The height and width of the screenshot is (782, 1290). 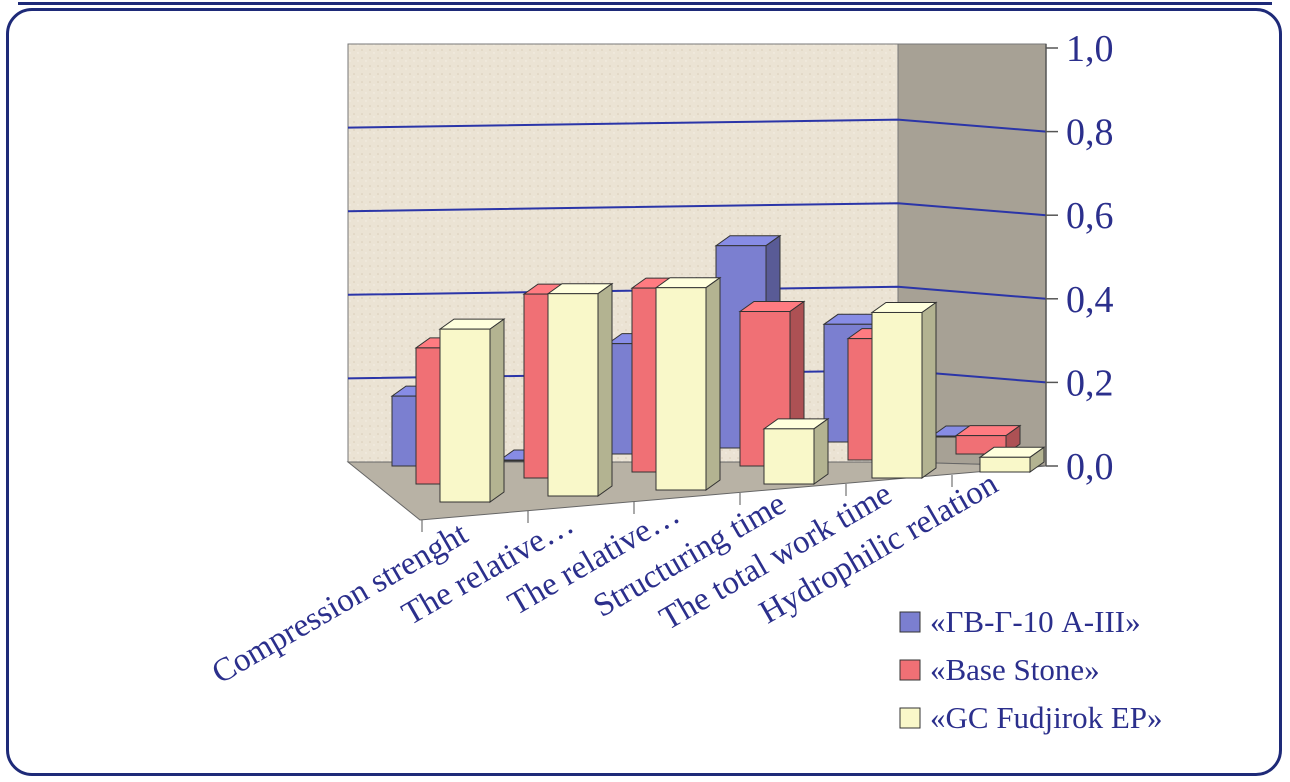 I want to click on y-tick-label: 0,6, so click(x=1090, y=216).